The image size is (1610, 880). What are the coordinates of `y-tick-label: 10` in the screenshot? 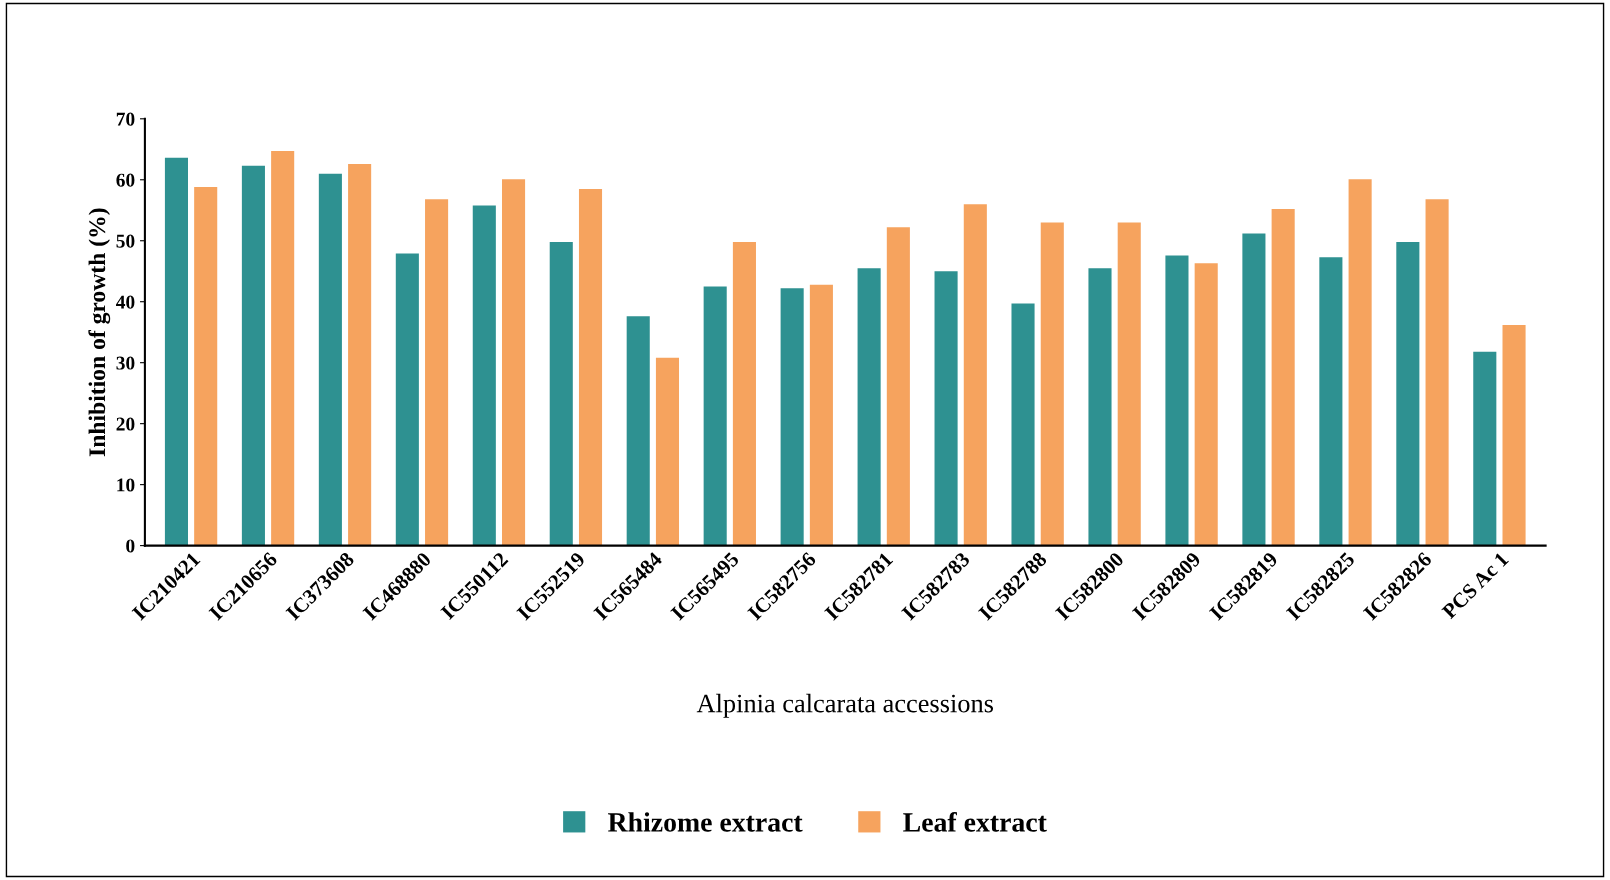 It's located at (126, 485).